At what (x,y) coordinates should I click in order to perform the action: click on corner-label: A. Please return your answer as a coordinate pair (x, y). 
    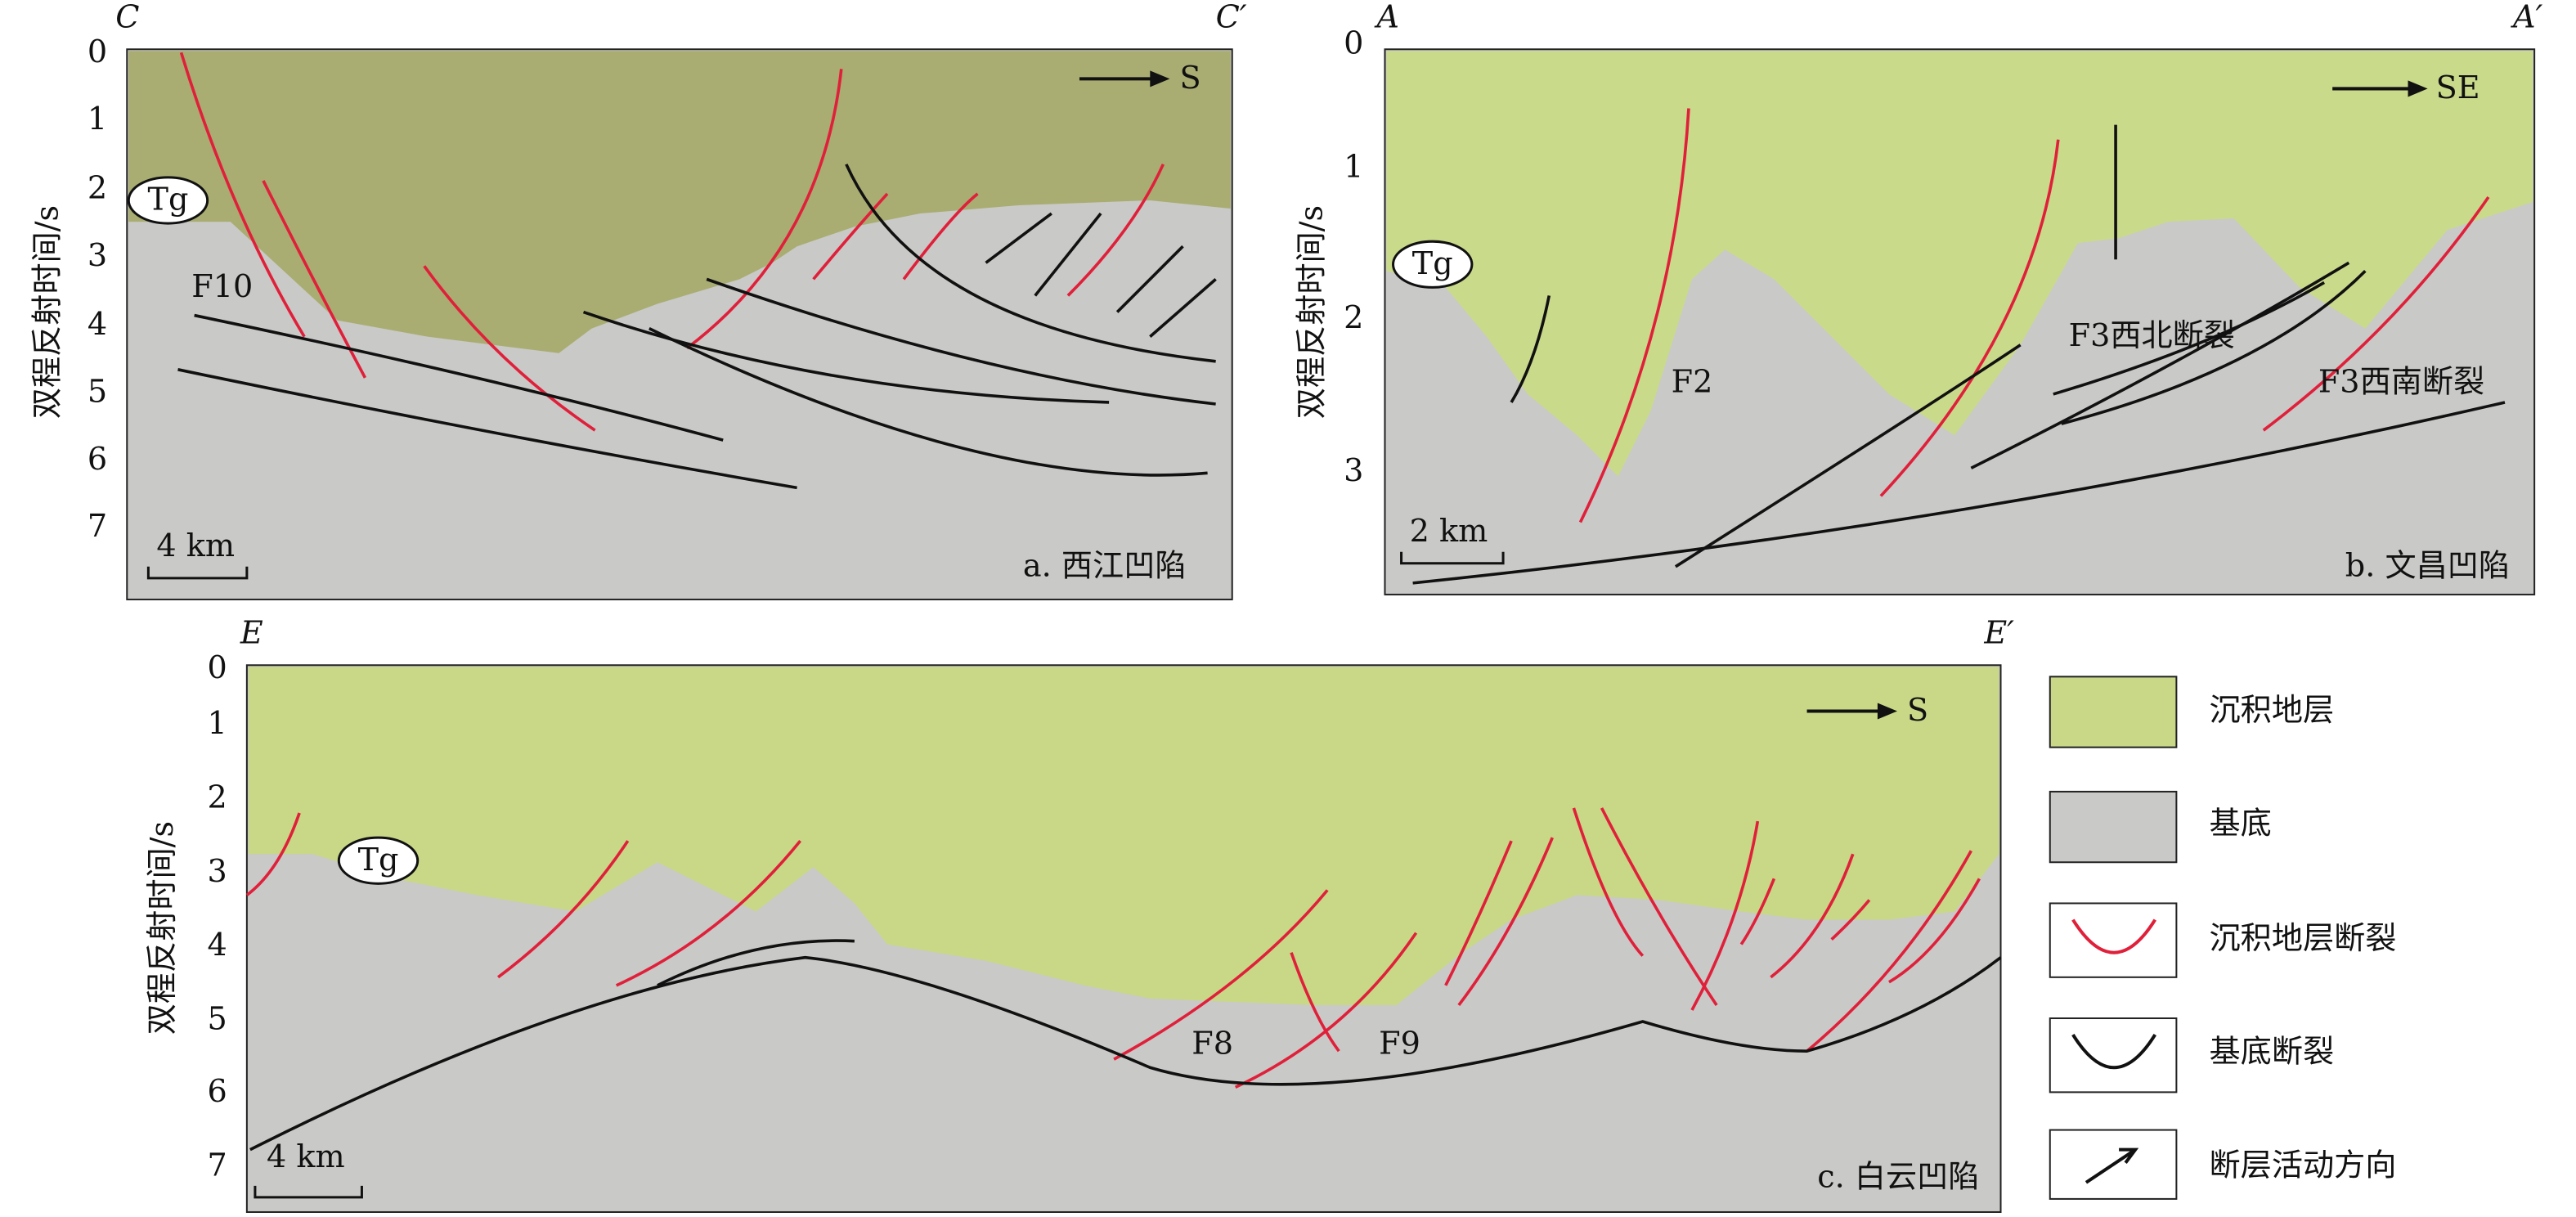
    Looking at the image, I should click on (1387, 17).